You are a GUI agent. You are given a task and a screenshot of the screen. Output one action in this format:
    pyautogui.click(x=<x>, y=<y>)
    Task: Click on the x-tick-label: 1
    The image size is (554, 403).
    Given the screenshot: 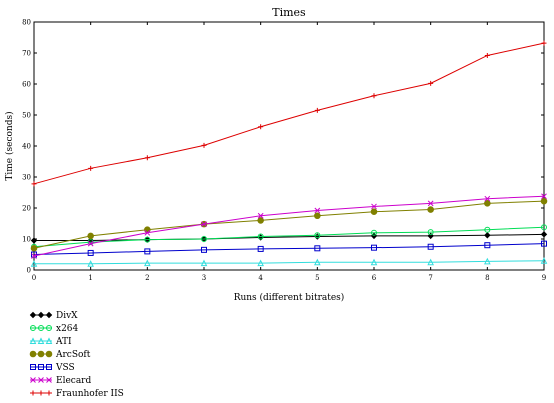 What is the action you would take?
    pyautogui.click(x=90, y=278)
    